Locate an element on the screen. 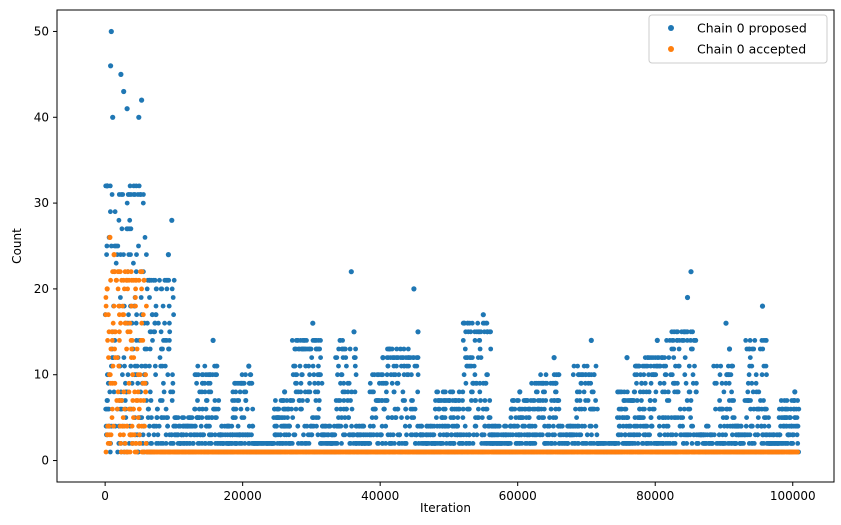 Image resolution: width=841 pixels, height=525 pixels. legend-label-accepted: Chain 0 accepted is located at coordinates (751, 49).